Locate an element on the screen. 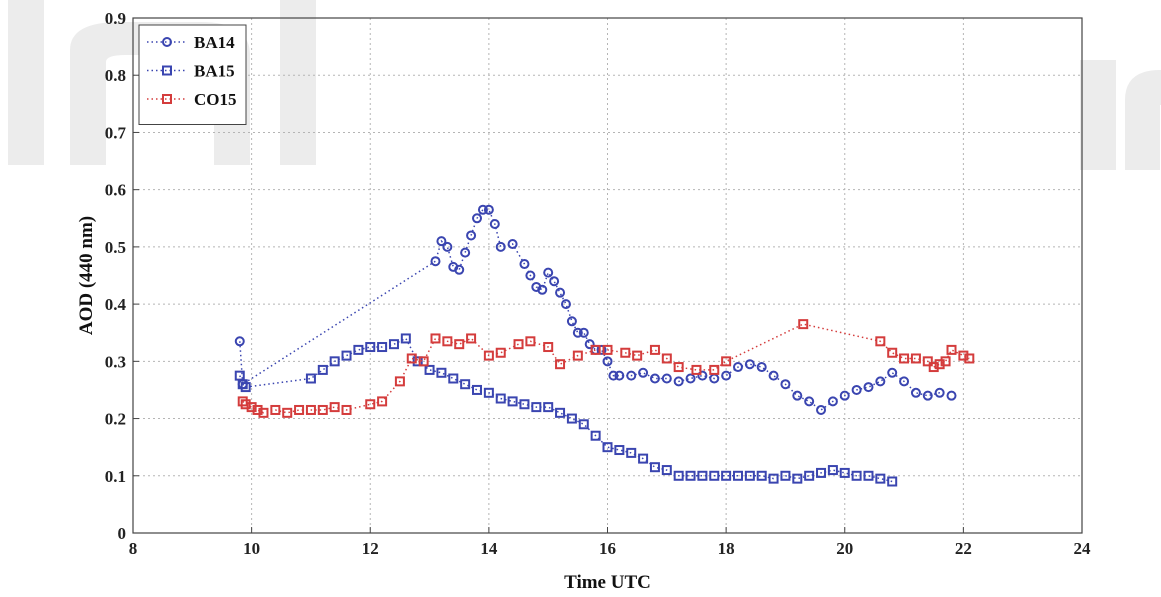 This screenshot has height=597, width=1161. y-tick-label: 0.6 is located at coordinates (115, 190).